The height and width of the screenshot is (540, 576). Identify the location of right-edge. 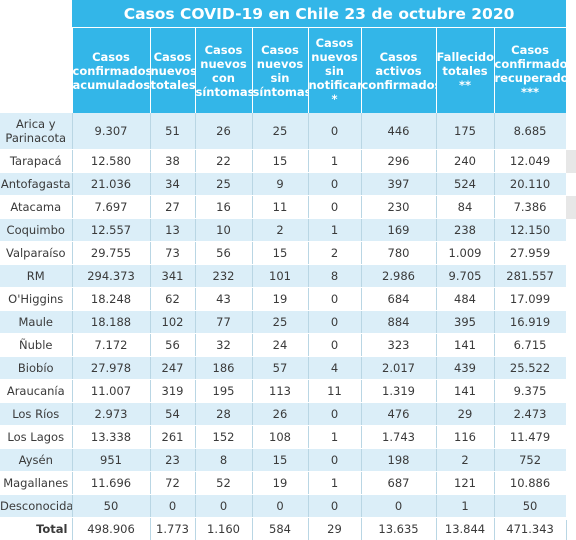
(571, 260).